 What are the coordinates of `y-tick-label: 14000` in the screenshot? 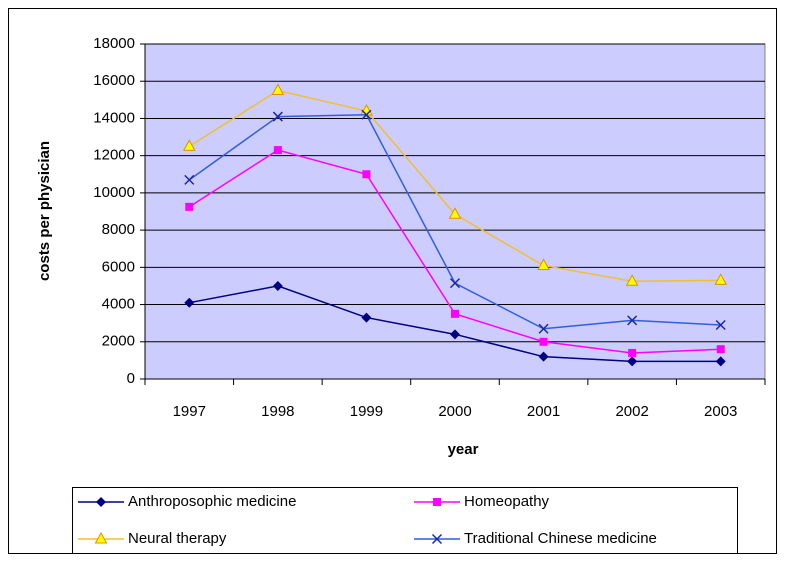 It's located at (114, 117).